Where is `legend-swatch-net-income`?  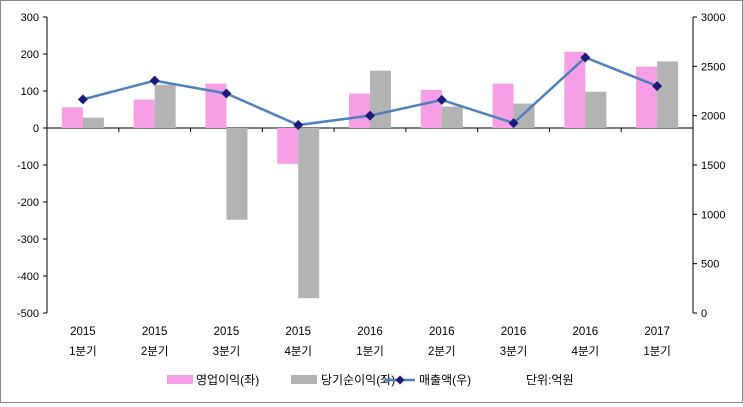 legend-swatch-net-income is located at coordinates (304, 379).